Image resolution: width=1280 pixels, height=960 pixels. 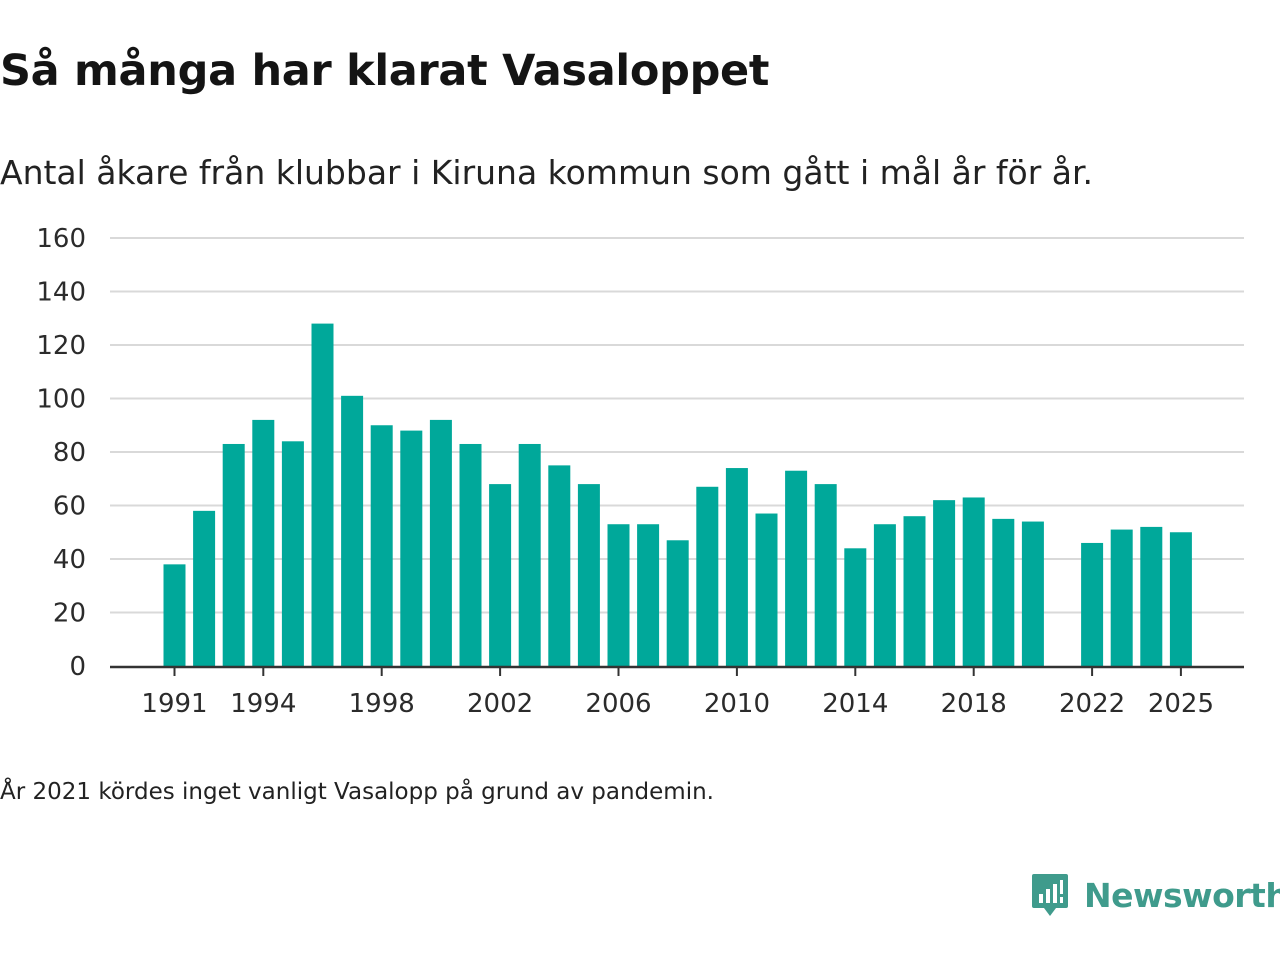 I want to click on bar-2004, so click(x=559, y=565).